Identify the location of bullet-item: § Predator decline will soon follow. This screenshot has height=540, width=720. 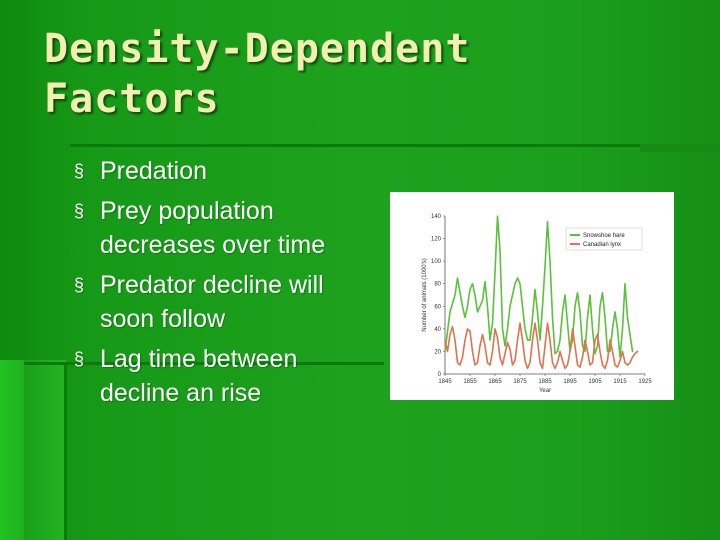
(224, 302).